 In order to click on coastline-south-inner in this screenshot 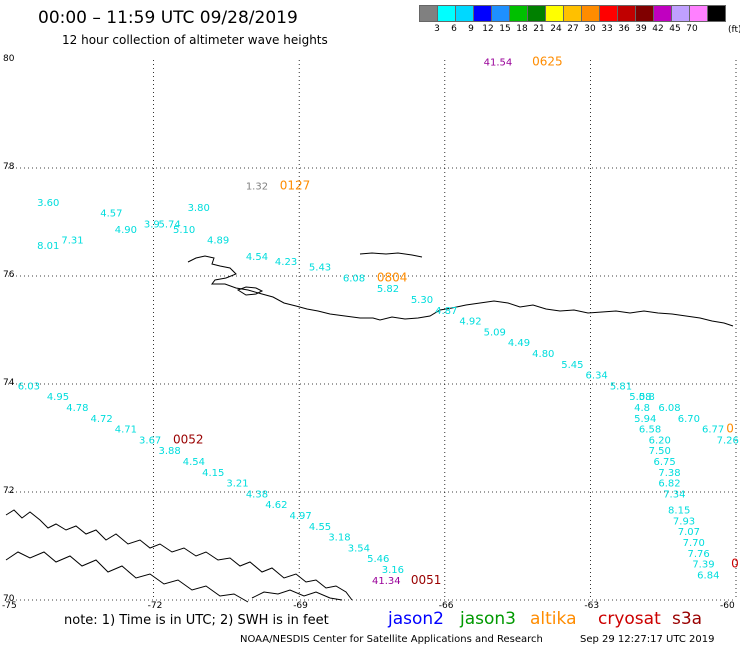, I will do `click(127, 577)`.